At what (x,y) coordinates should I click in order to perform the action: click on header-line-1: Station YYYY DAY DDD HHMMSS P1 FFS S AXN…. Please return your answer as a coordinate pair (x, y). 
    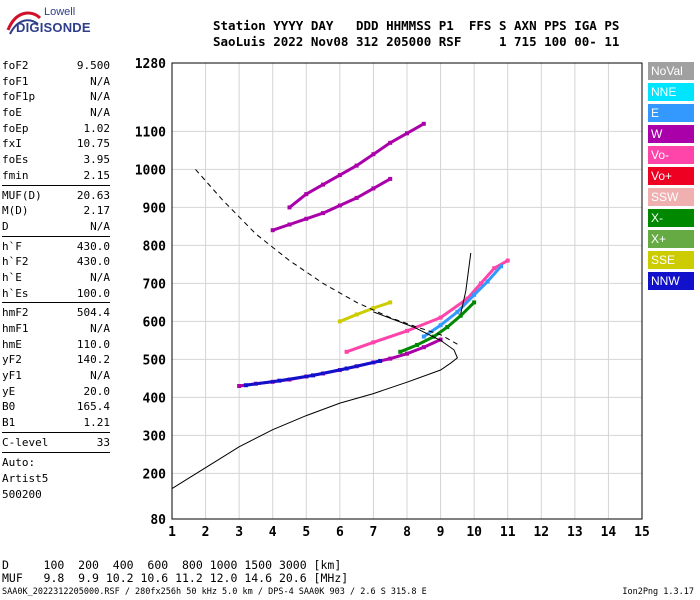
    Looking at the image, I should click on (416, 25).